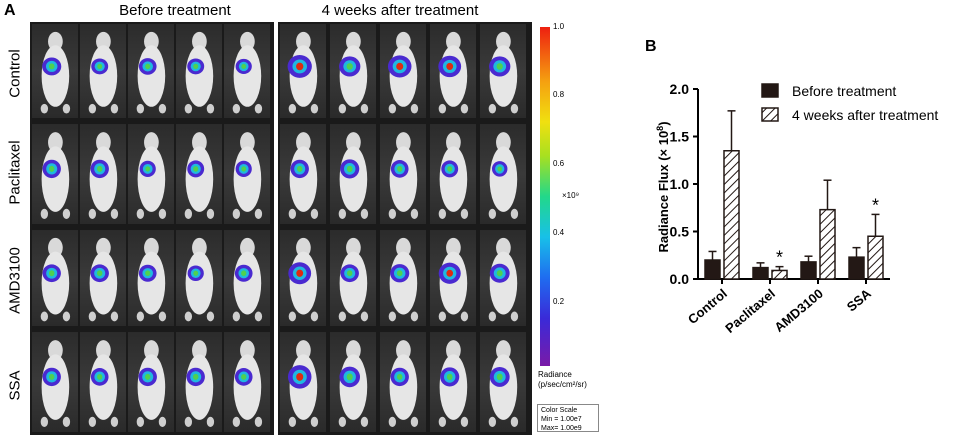  I want to click on legend-label: 4 weeks after treatment, so click(865, 115).